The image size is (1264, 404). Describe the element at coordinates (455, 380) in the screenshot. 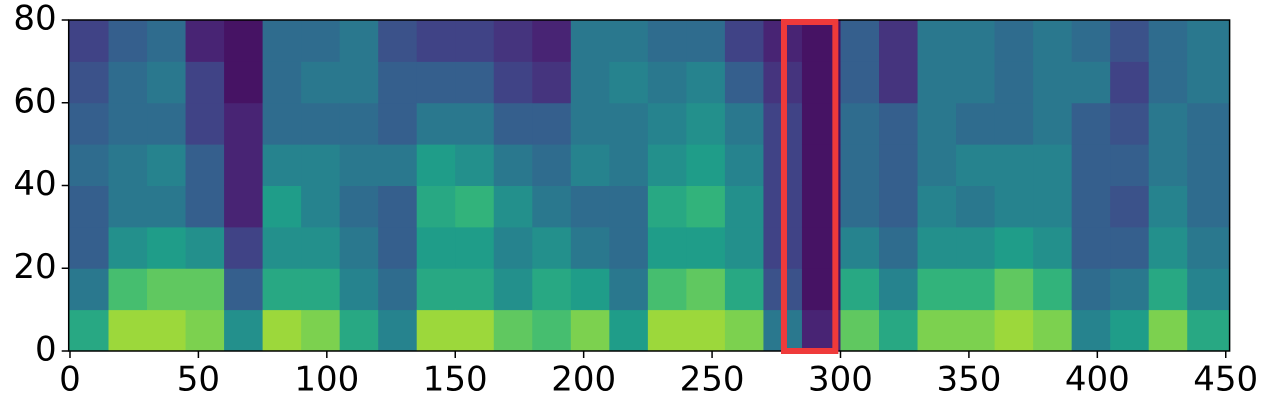

I see `x-tick-label: 150` at that location.